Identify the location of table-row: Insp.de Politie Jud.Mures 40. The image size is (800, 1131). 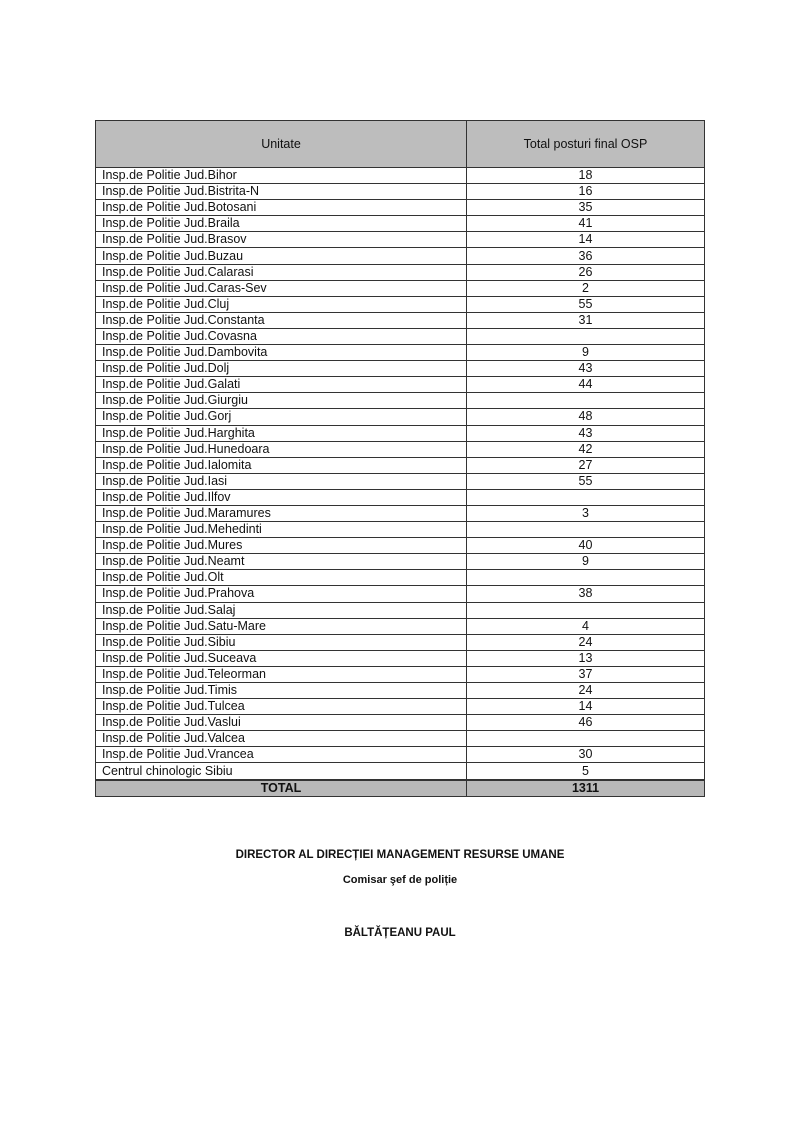
(400, 546).